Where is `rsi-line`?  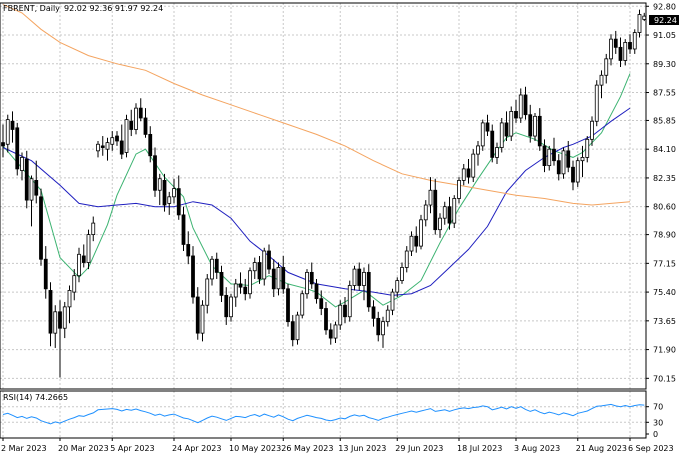
rsi-line is located at coordinates (323, 414).